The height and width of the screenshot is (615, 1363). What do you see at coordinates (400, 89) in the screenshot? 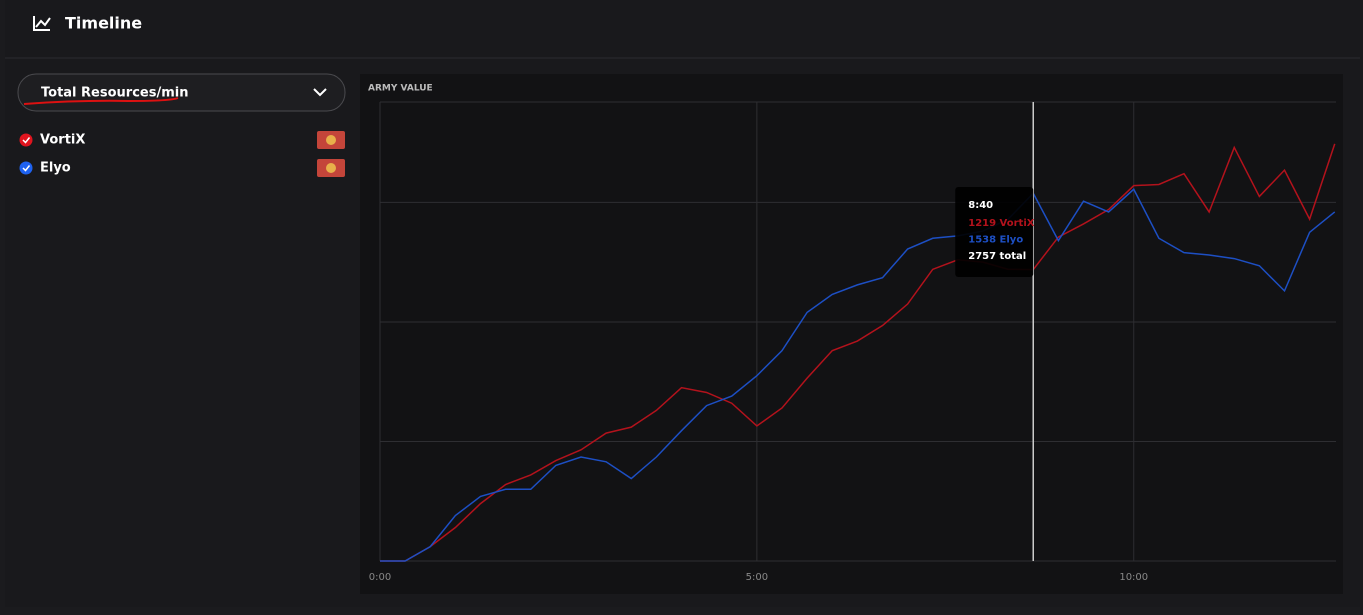
I see `chart-title: ARMY VALUE` at bounding box center [400, 89].